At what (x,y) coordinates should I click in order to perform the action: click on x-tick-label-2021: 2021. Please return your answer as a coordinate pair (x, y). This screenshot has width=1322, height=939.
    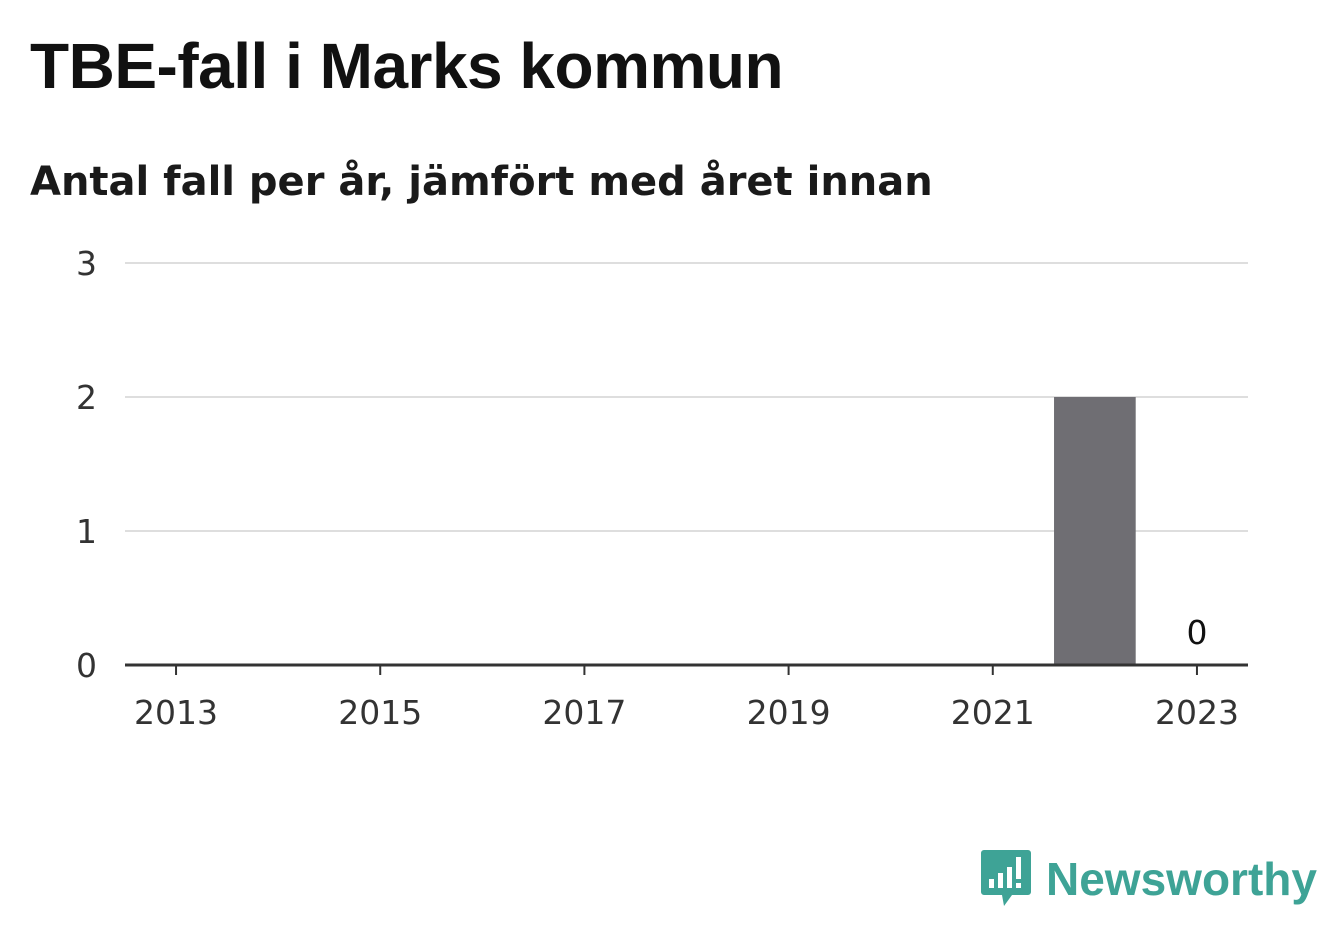
    Looking at the image, I should click on (993, 712).